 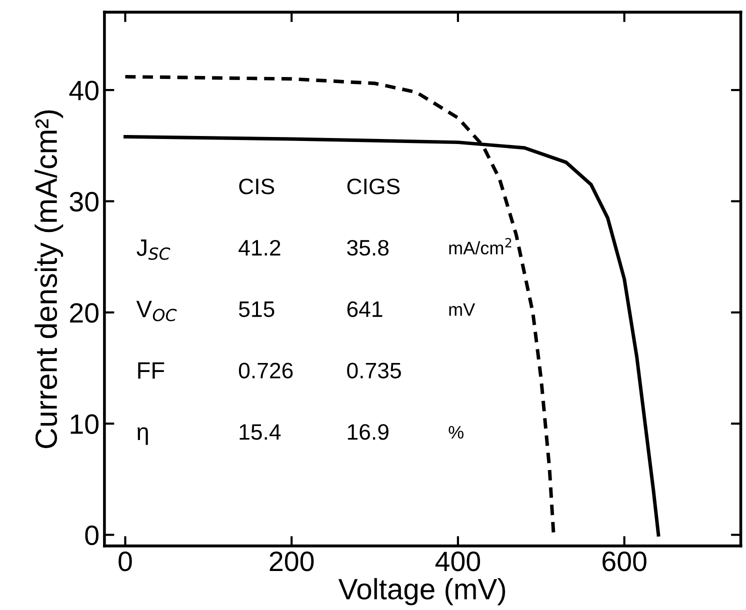 I want to click on x-tick-label: 600, so click(x=624, y=562).